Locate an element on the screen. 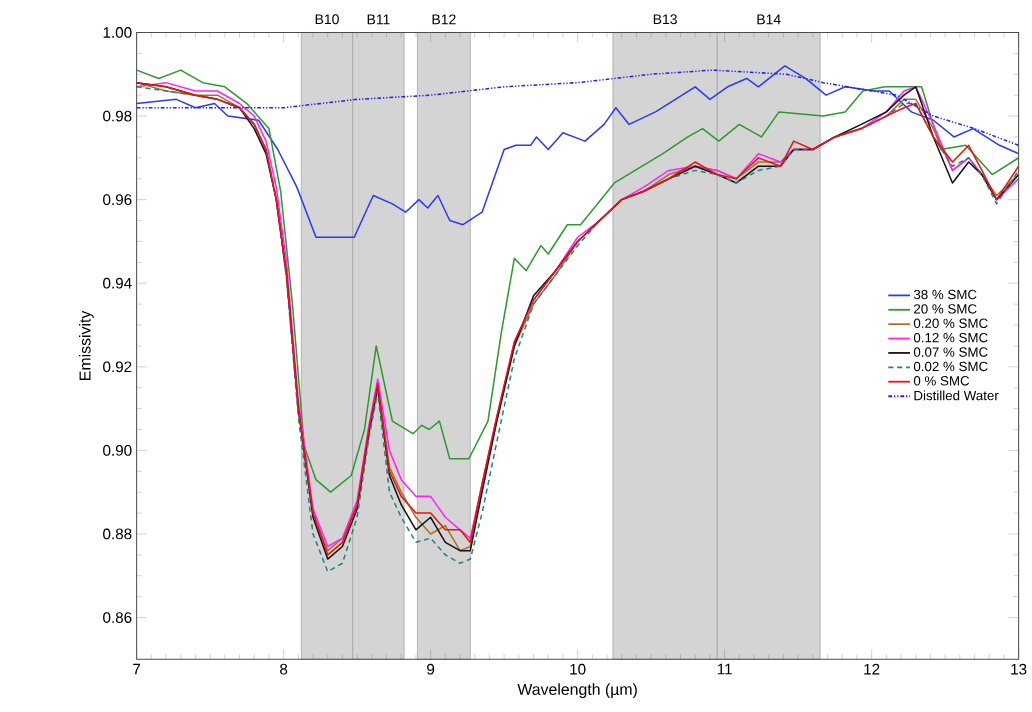 The image size is (1032, 712). legend-label: Distilled Water is located at coordinates (956, 395).